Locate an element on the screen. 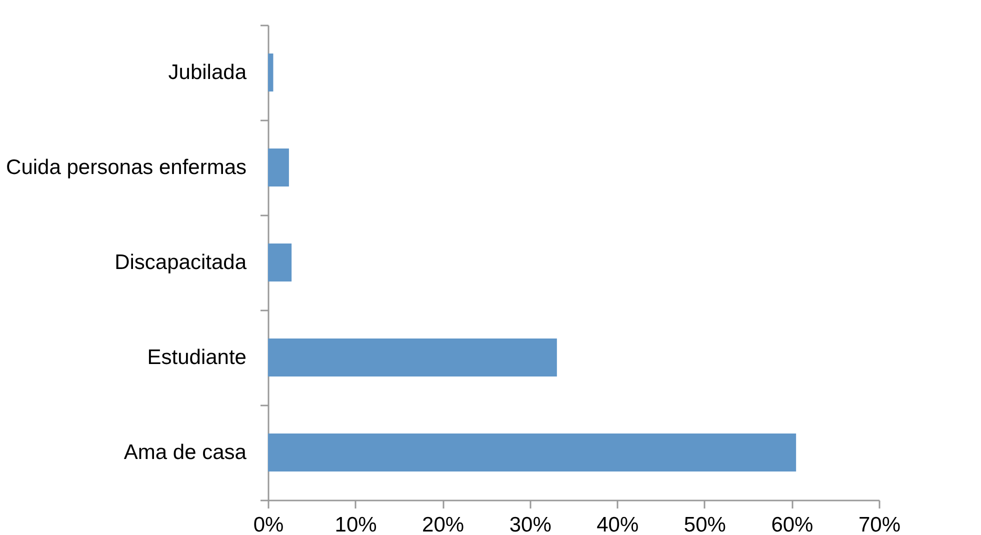  x-tick-label: 70% is located at coordinates (879, 524).